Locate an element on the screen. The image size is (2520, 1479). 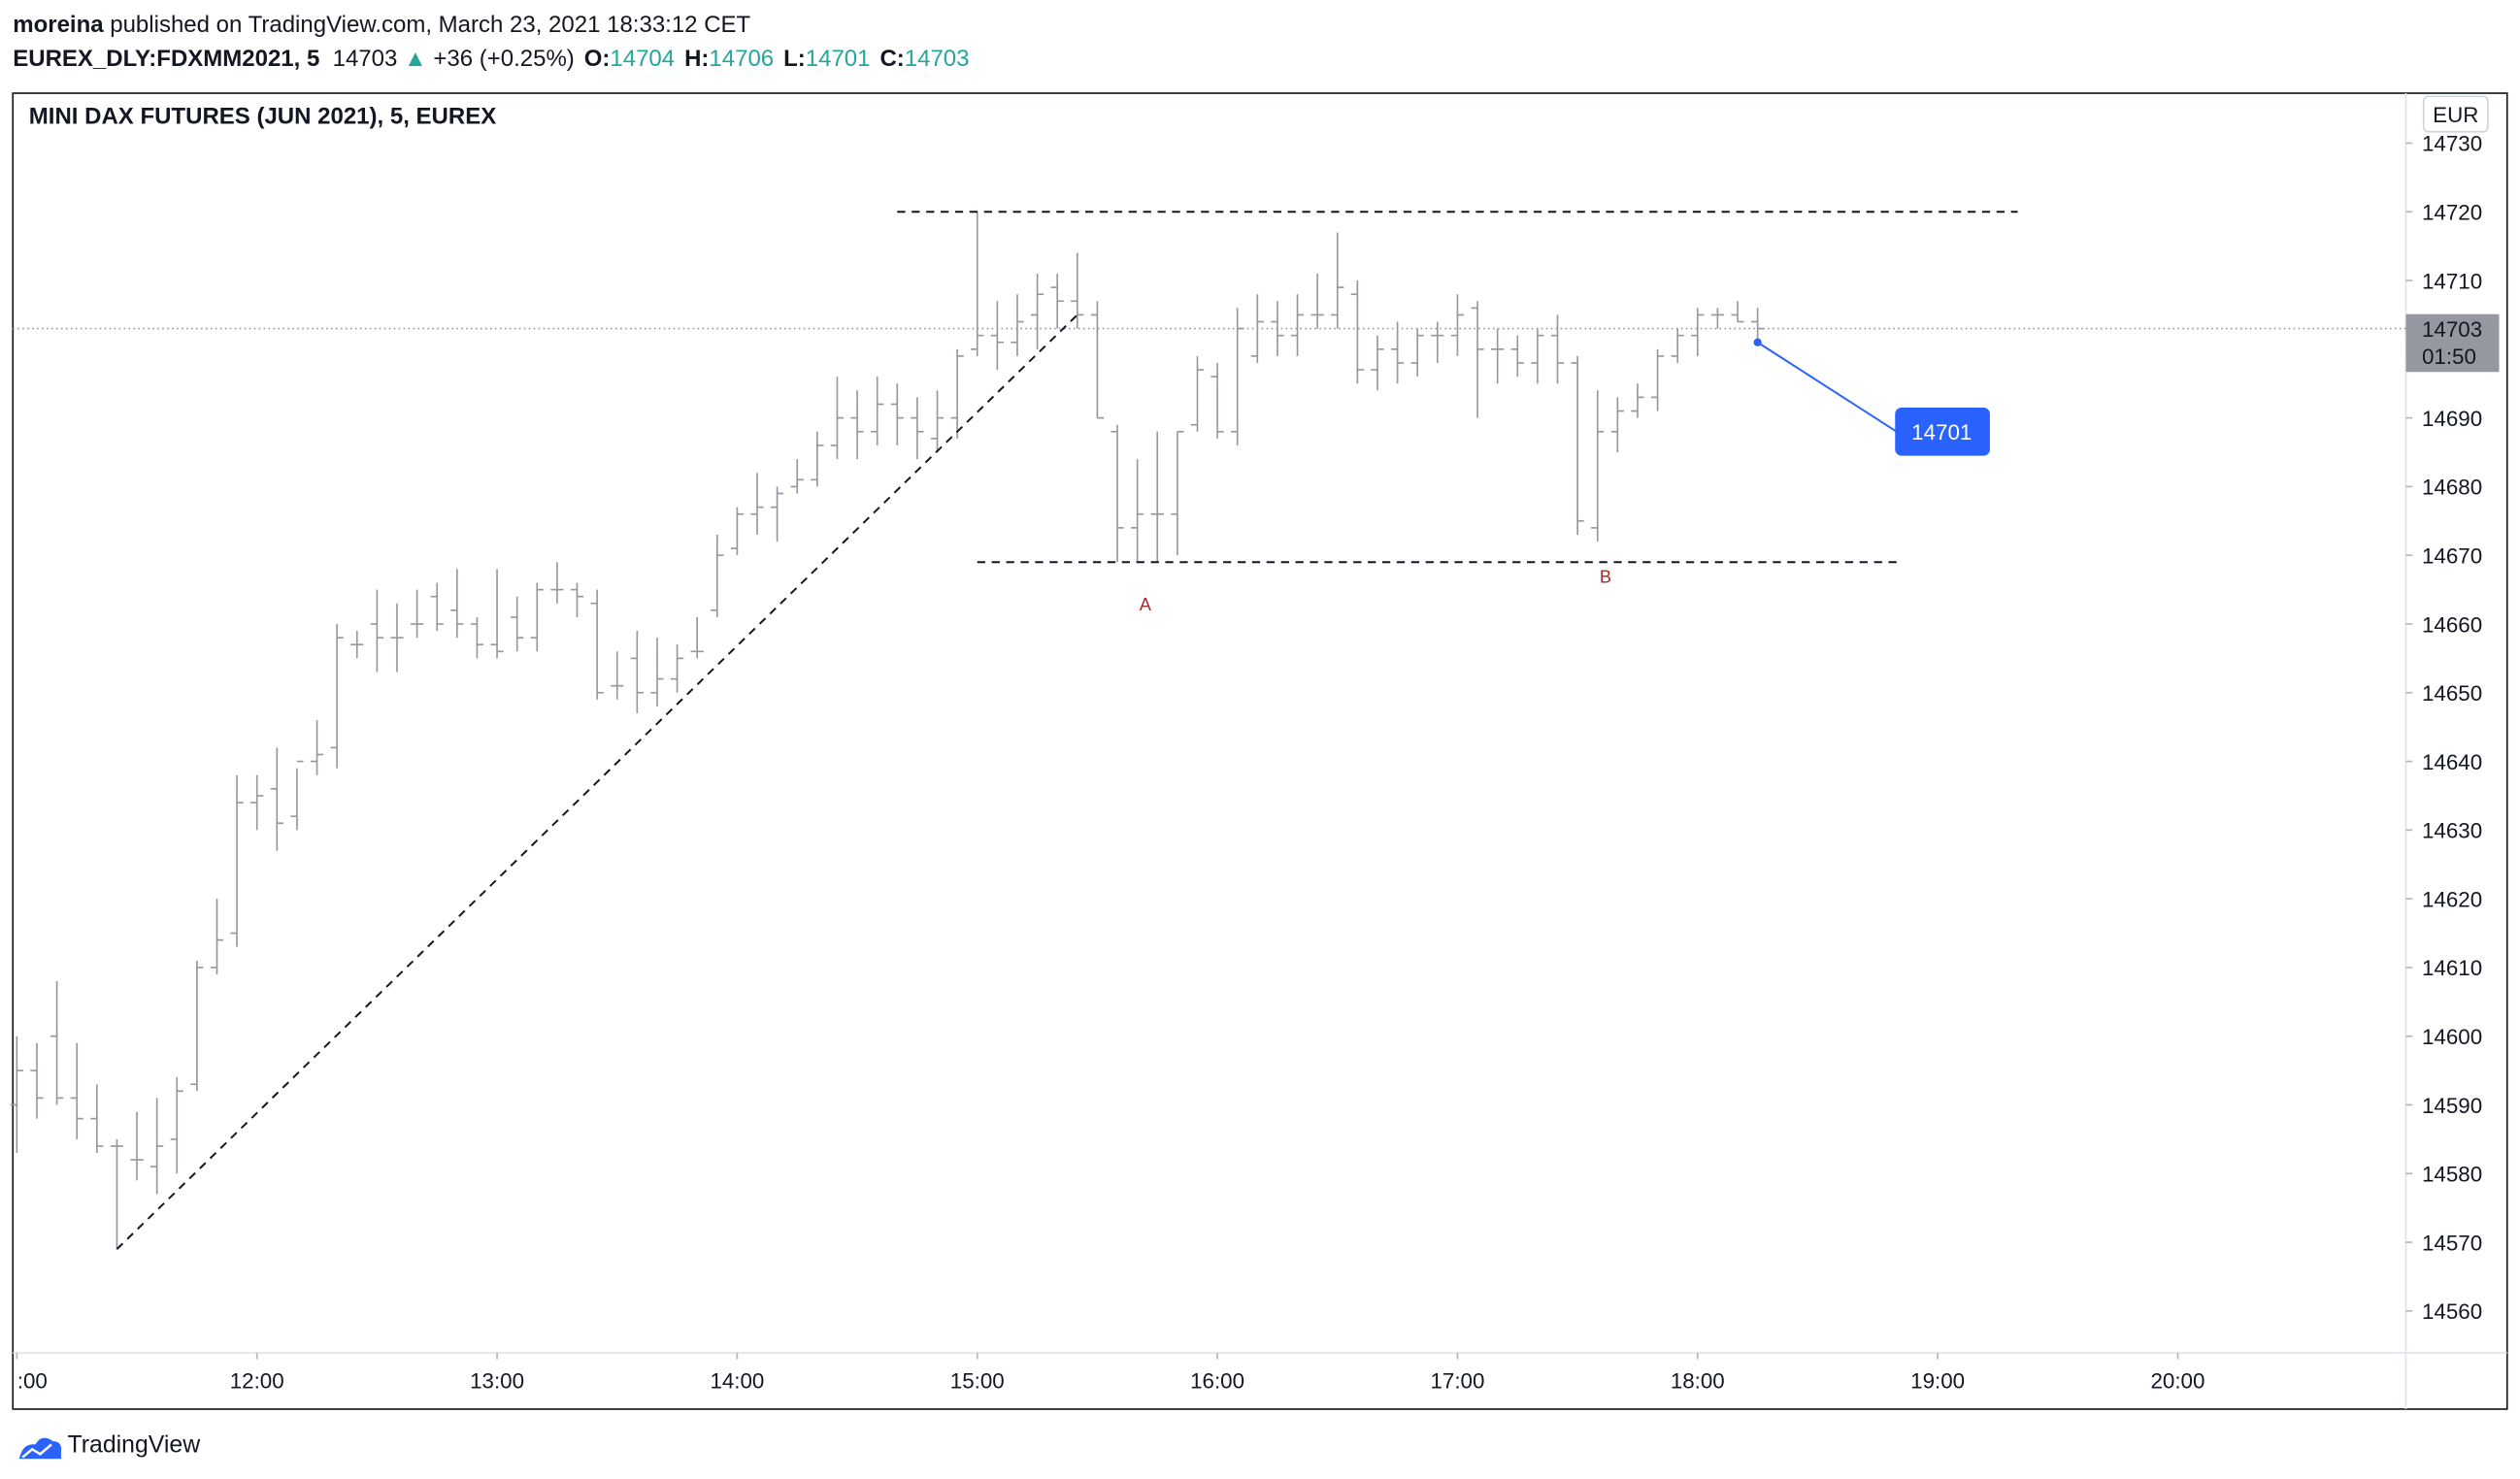
x-tick-label: 17:00 is located at coordinates (1457, 1380).